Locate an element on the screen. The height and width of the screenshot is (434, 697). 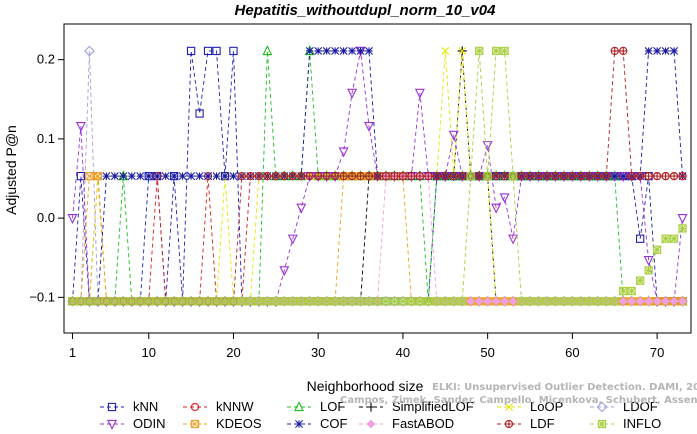
legend-label: KDEOS is located at coordinates (239, 423).